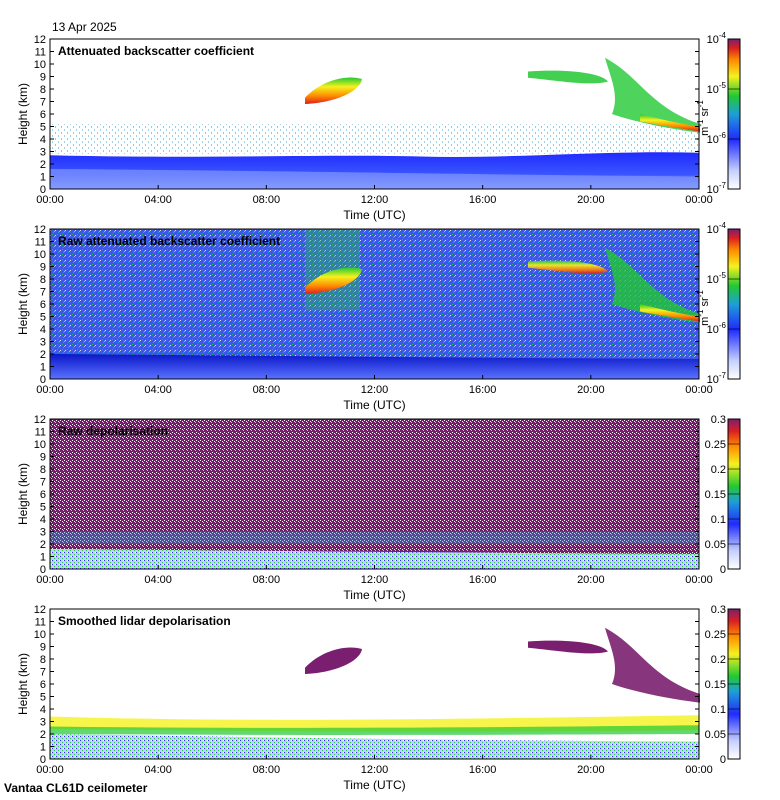  Describe the element at coordinates (375, 770) in the screenshot. I see `x-tick-label: 12:00` at that location.